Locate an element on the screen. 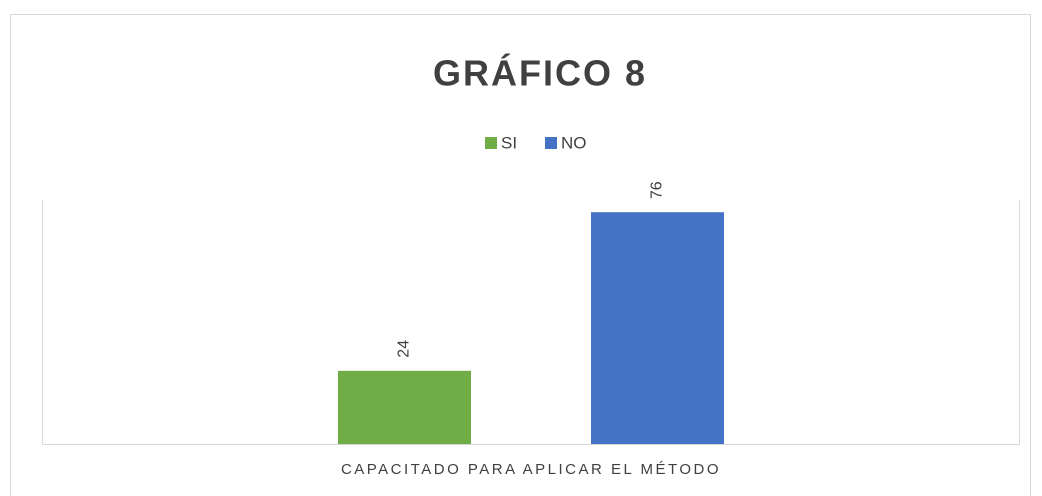  legend-label: NO is located at coordinates (574, 142).